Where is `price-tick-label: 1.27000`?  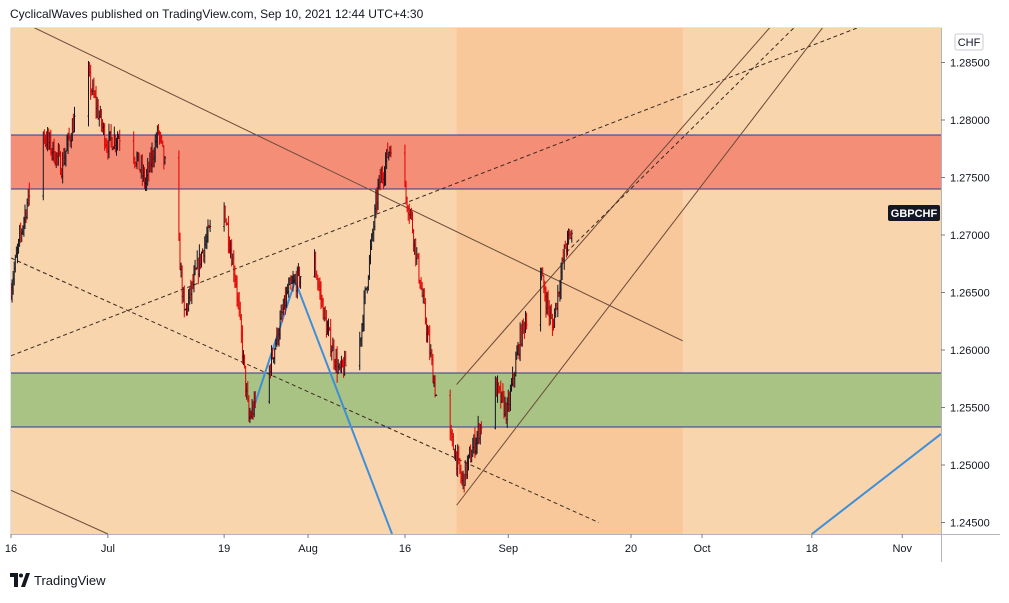
price-tick-label: 1.27000 is located at coordinates (970, 236).